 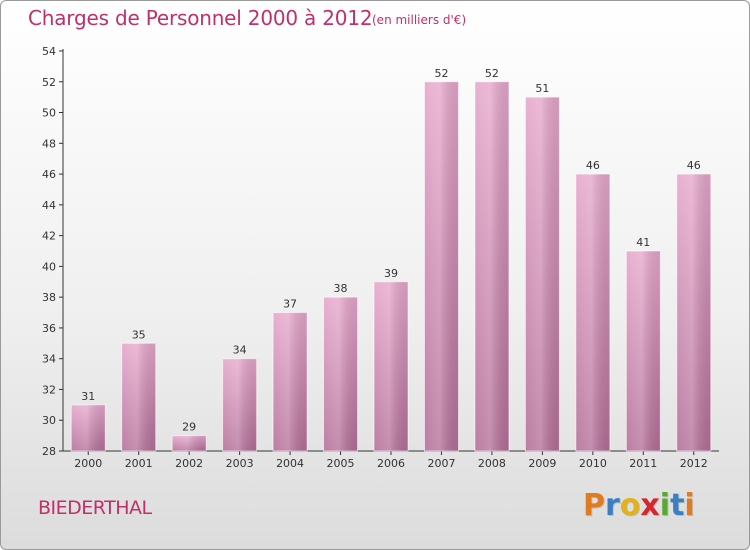 What do you see at coordinates (391, 366) in the screenshot?
I see `bar-shine-2006` at bounding box center [391, 366].